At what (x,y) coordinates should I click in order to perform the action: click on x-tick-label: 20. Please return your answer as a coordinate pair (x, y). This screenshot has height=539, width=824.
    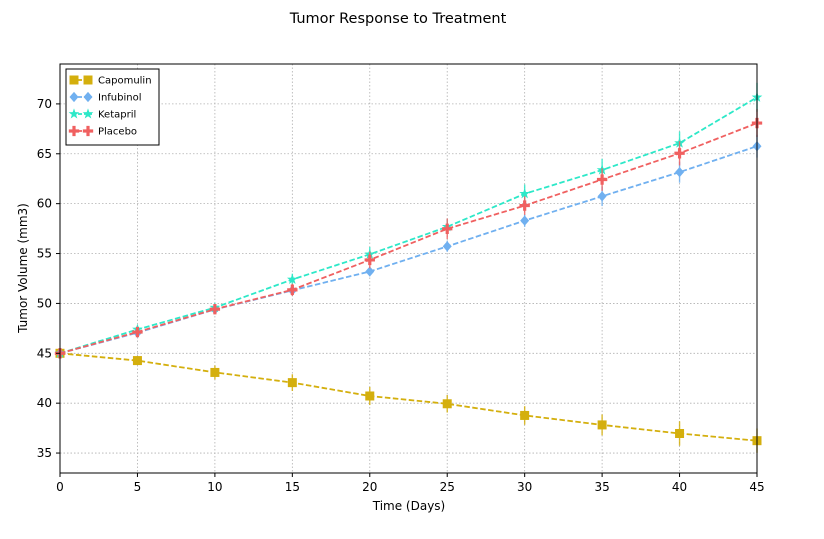
    Looking at the image, I should click on (369, 487).